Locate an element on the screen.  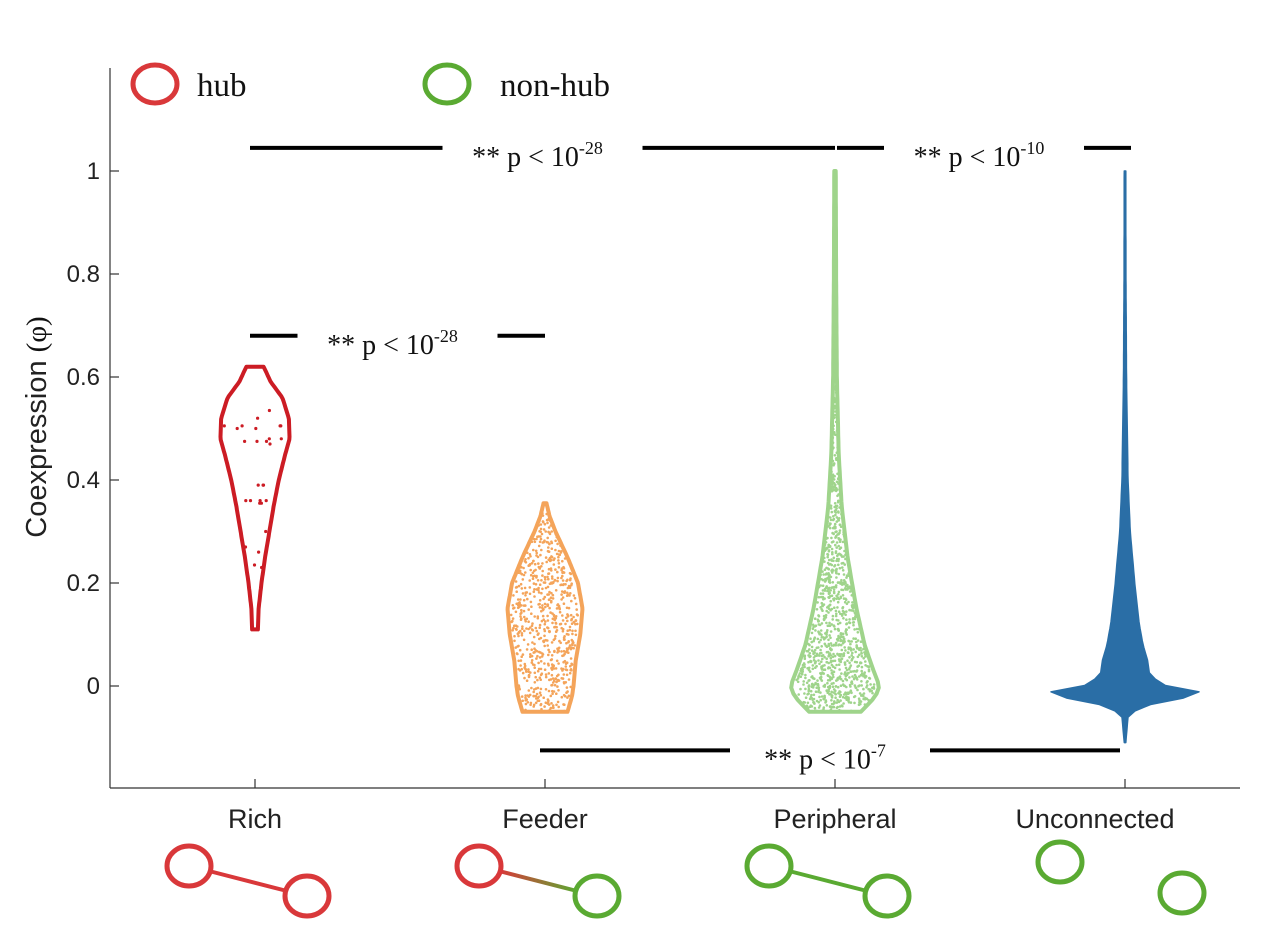
y-tick-label: 0.4 is located at coordinates (83, 480).